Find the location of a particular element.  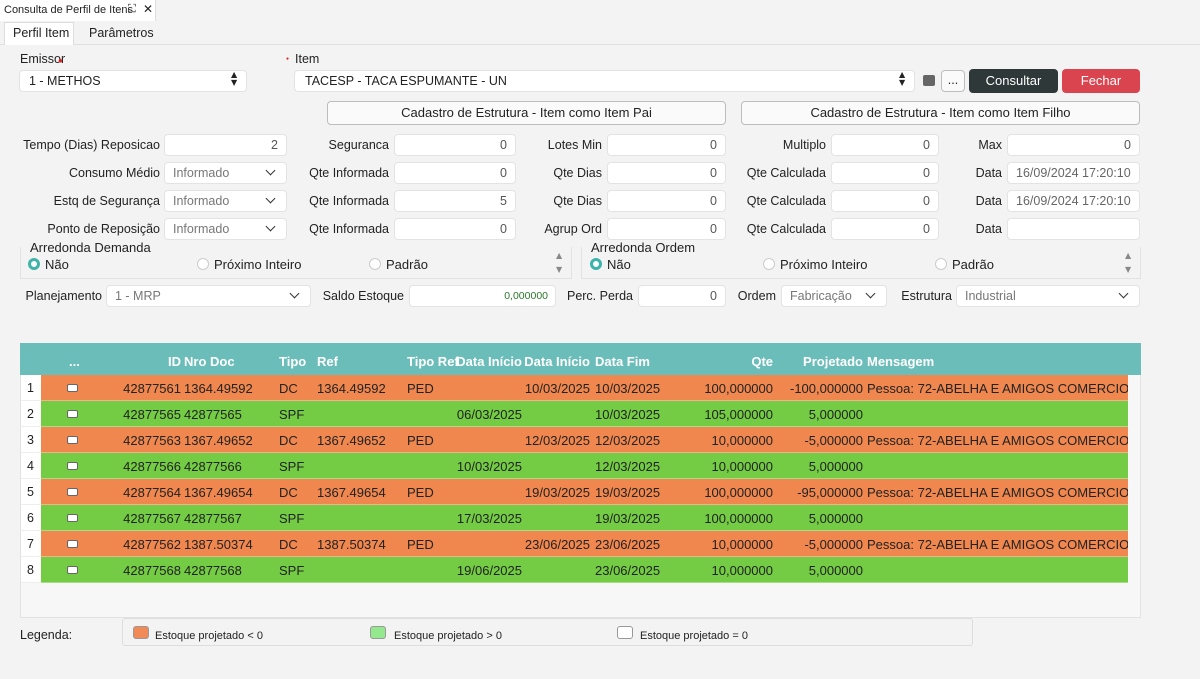

cell: 1387.50374 is located at coordinates (351, 544).